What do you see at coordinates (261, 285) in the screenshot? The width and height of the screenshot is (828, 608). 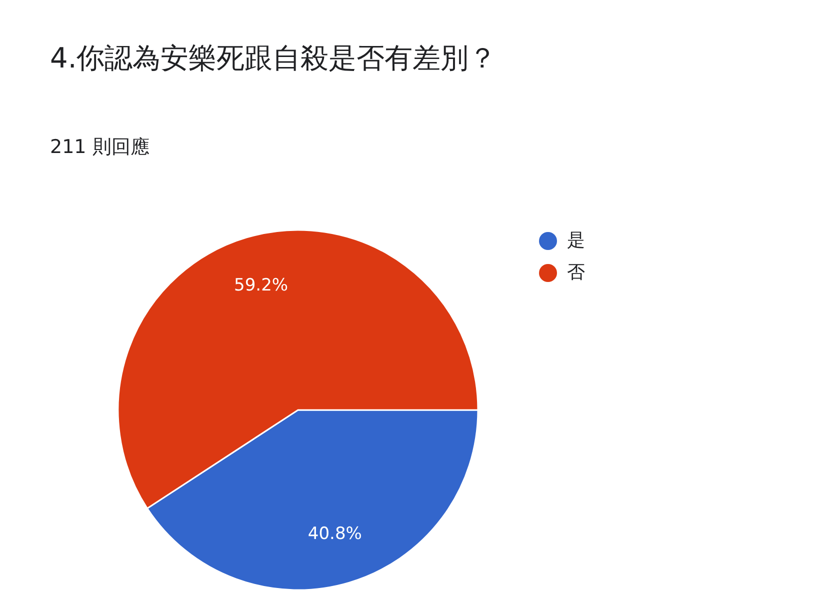 I see `data-label: 59.2%` at bounding box center [261, 285].